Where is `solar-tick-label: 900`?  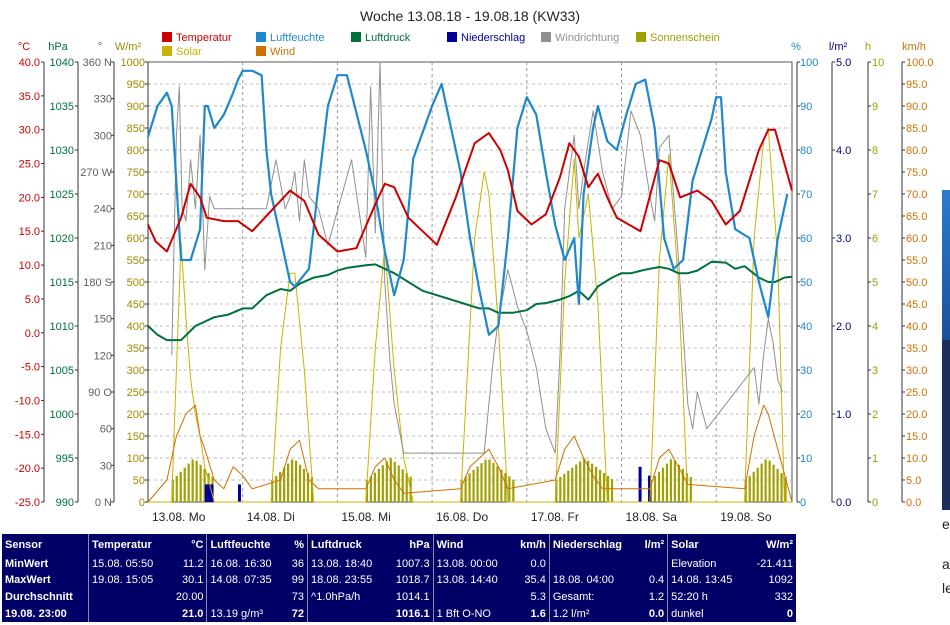
solar-tick-label: 900 is located at coordinates (136, 107).